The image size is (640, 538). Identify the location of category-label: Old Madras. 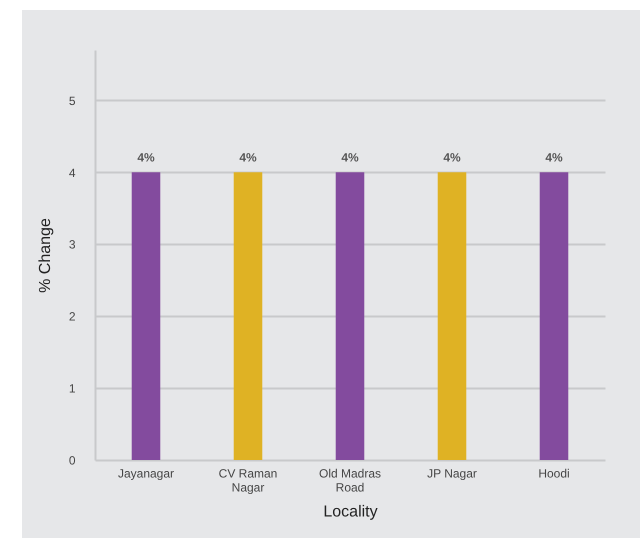
(350, 473).